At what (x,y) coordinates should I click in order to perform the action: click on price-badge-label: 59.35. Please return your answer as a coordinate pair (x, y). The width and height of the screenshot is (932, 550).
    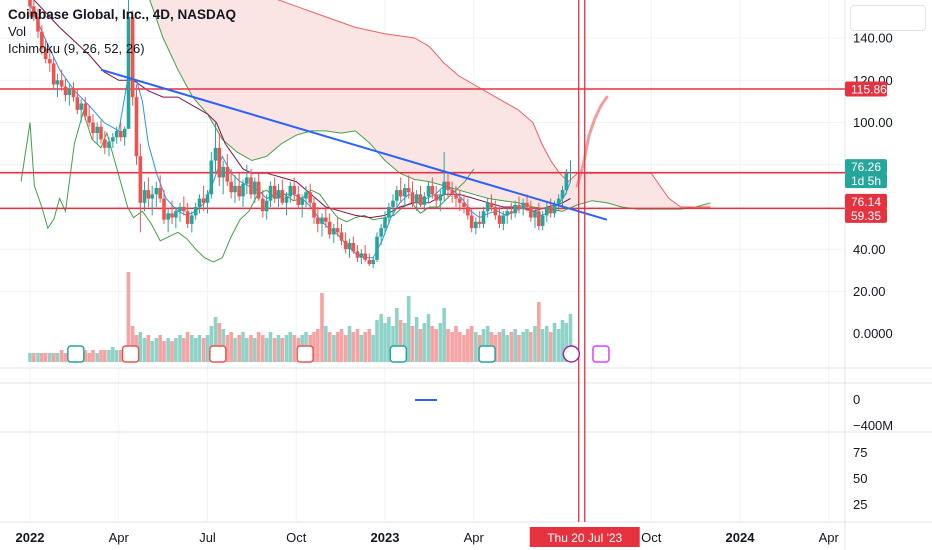
    Looking at the image, I should click on (866, 216).